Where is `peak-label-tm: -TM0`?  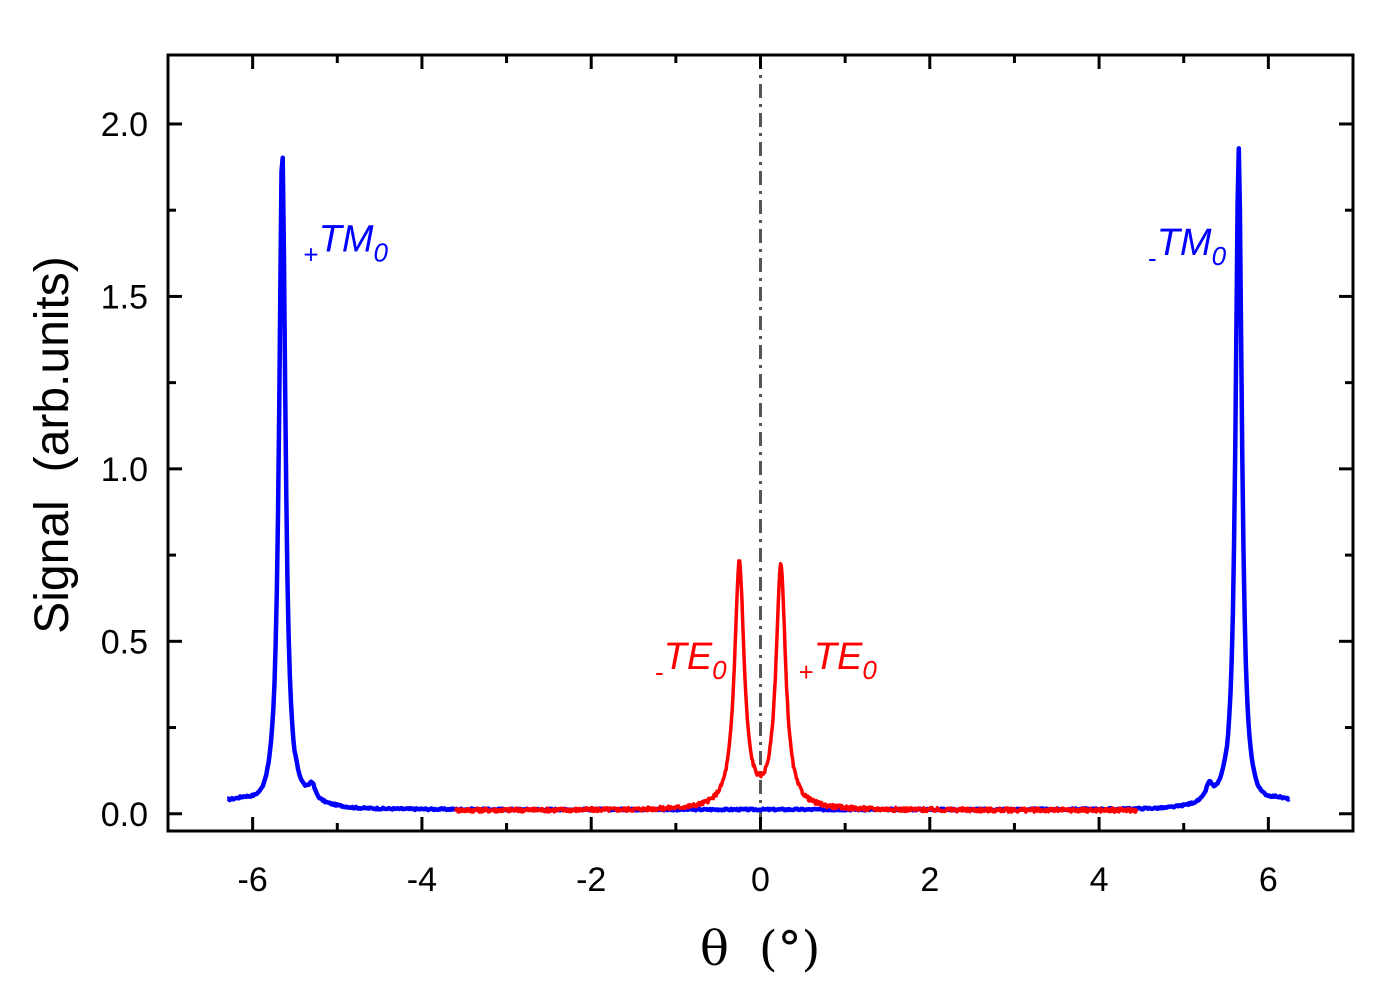
peak-label-tm: -TM0 is located at coordinates (1187, 247).